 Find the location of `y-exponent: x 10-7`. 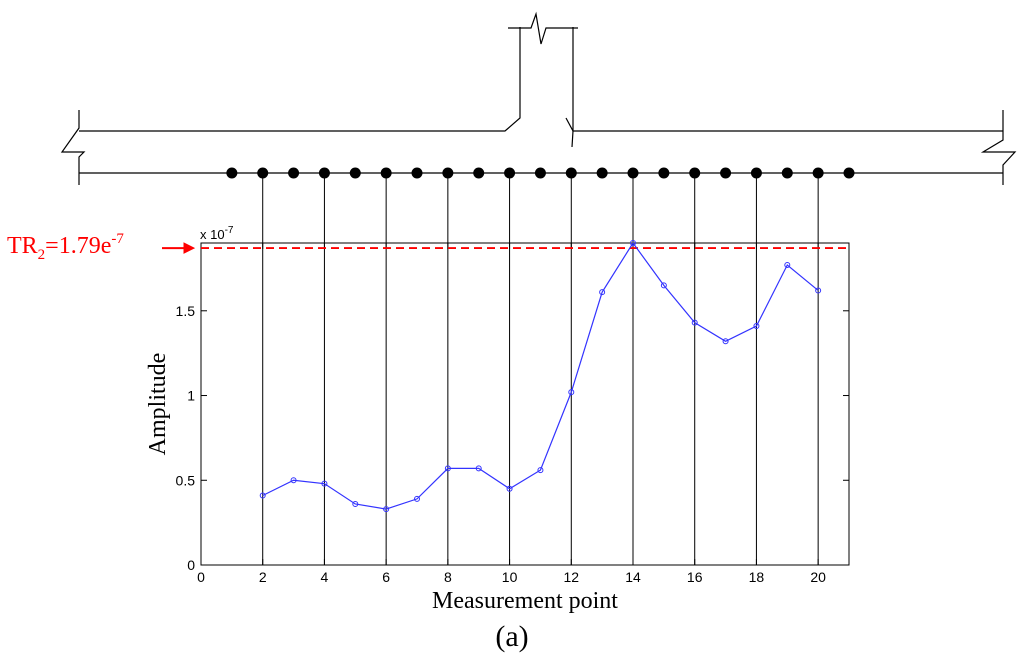

y-exponent: x 10-7 is located at coordinates (217, 233).